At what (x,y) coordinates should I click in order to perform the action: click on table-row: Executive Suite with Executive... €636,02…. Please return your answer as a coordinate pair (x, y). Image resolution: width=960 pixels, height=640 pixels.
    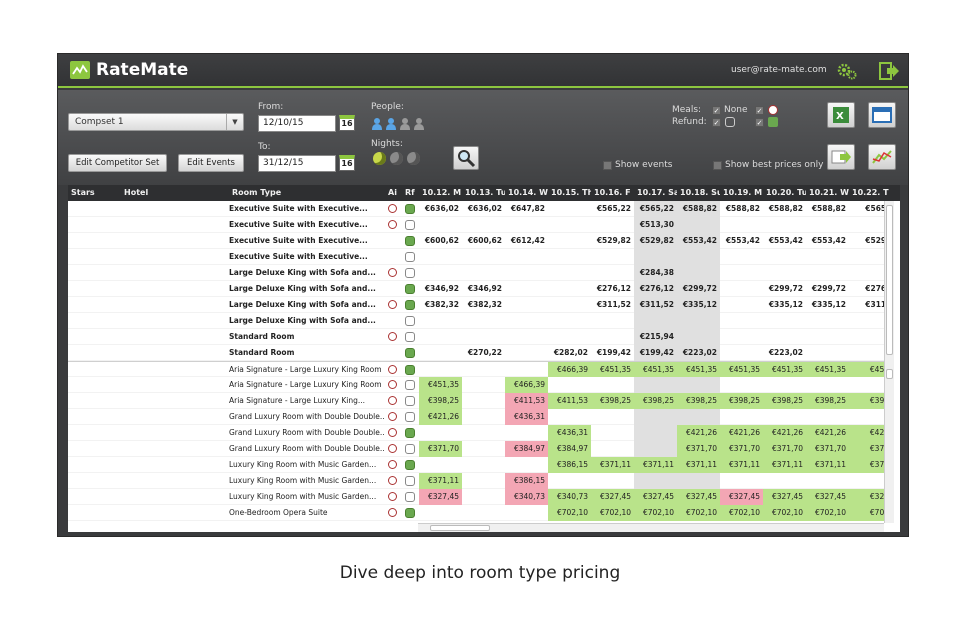
    Looking at the image, I should click on (478, 209).